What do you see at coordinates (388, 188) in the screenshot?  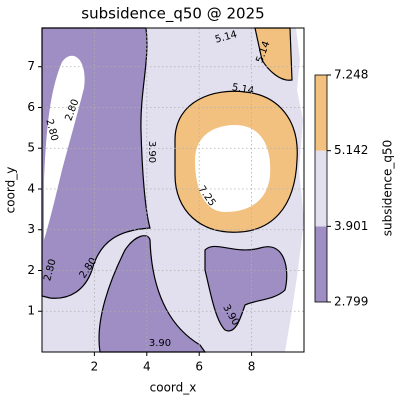 I see `colorbar-label: subsidence_q50` at bounding box center [388, 188].